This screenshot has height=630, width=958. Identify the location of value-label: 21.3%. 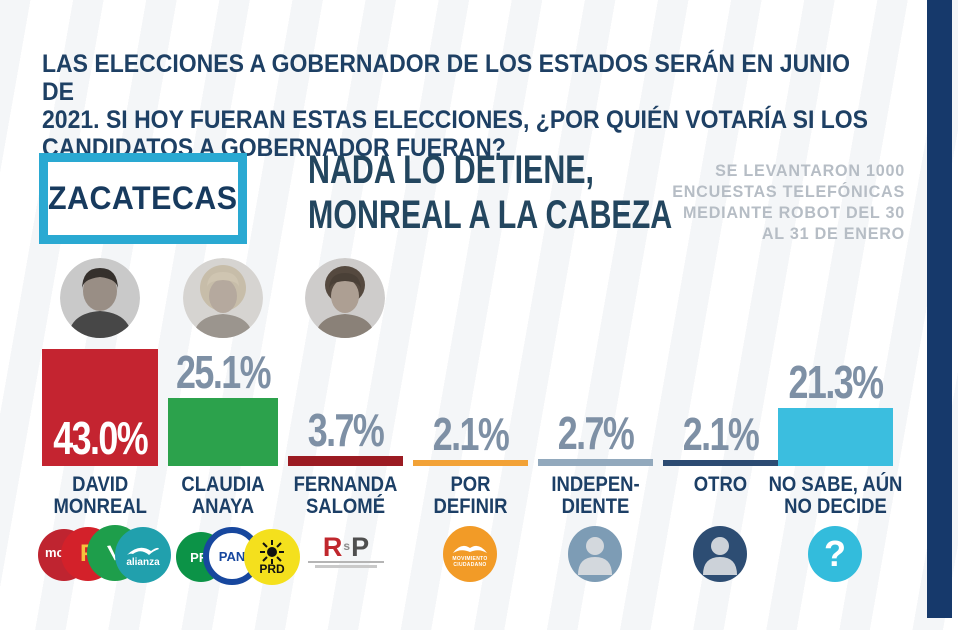
(836, 382).